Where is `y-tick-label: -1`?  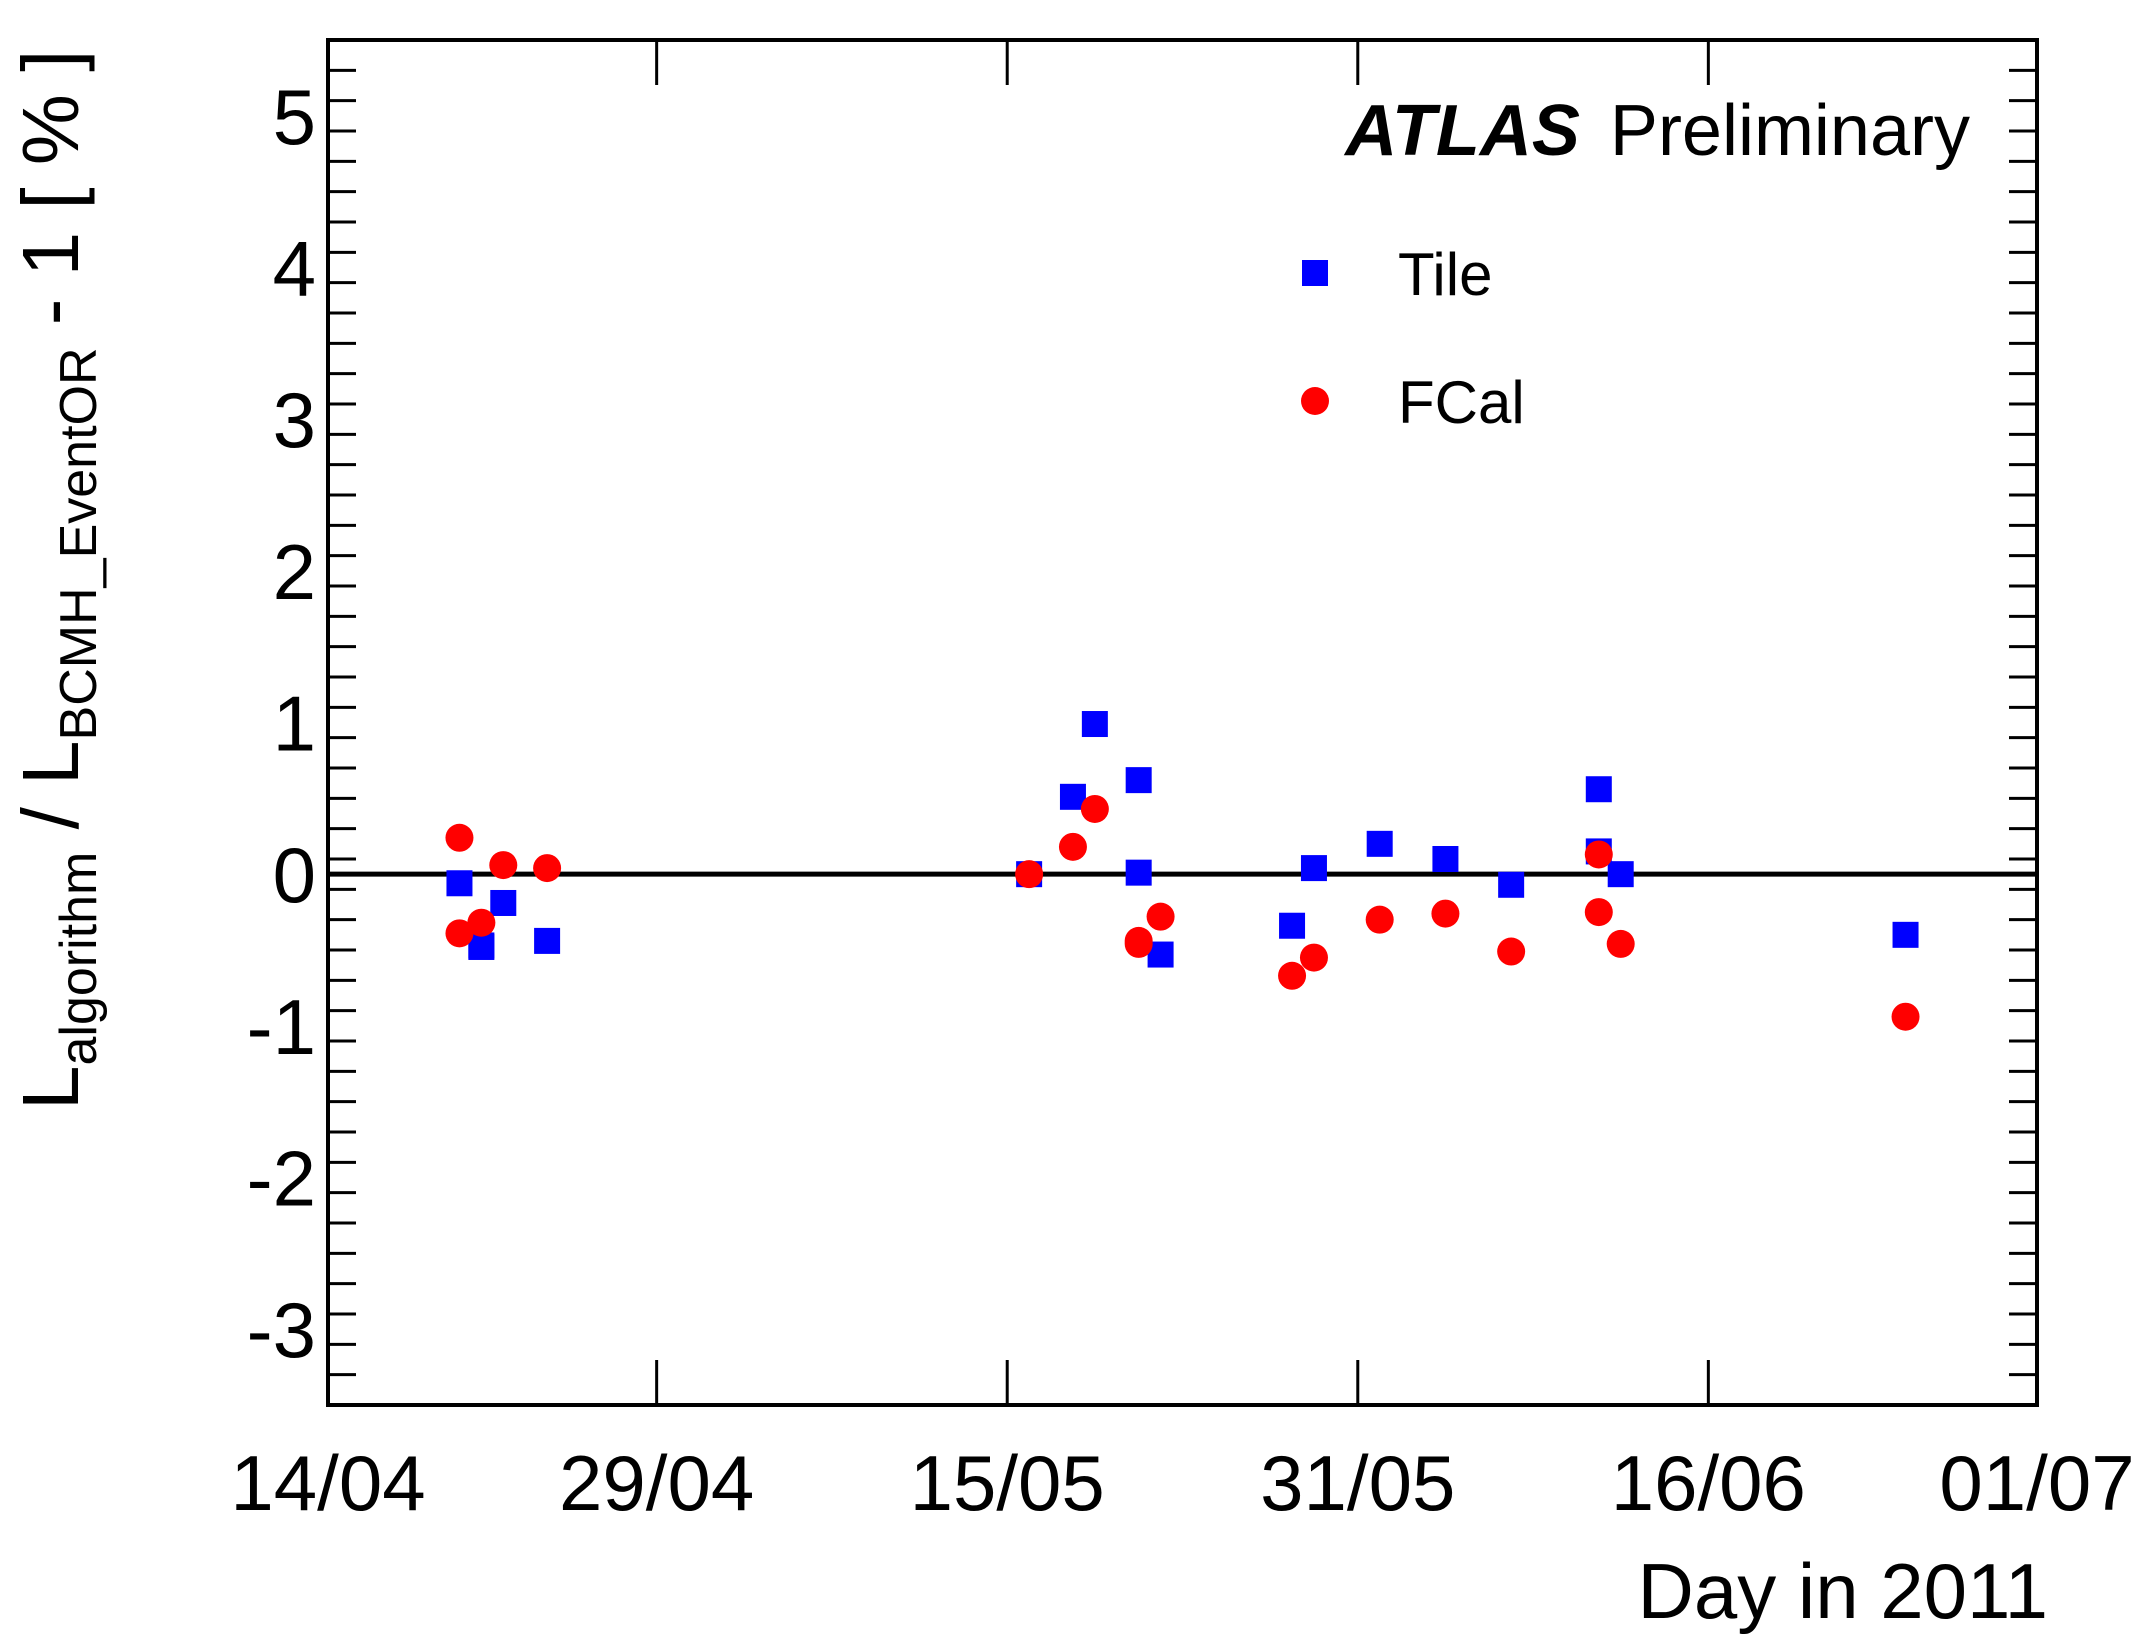
y-tick-label: -1 is located at coordinates (281, 1027).